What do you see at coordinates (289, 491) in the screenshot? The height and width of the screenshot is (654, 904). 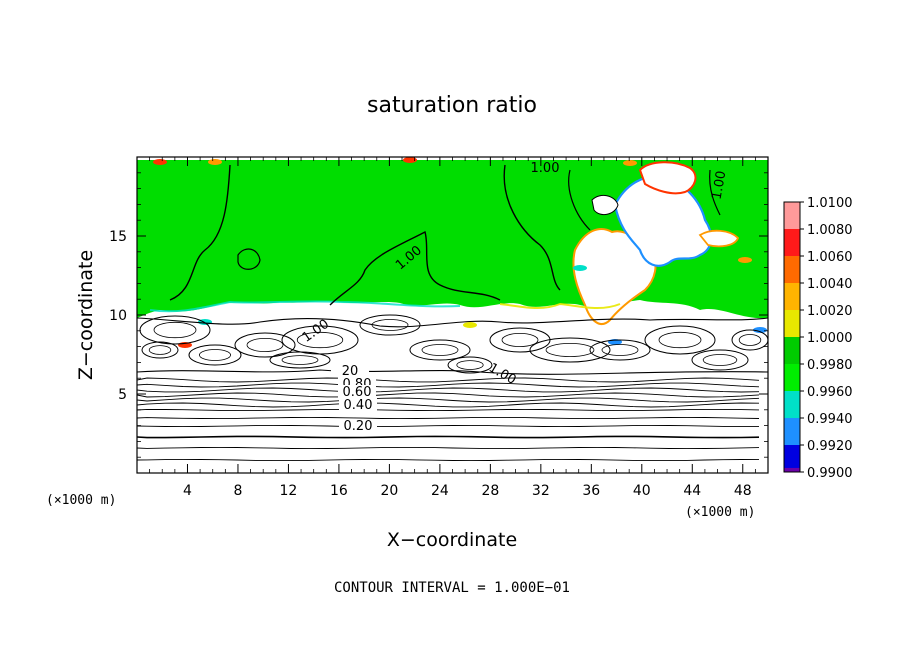 I see `x-tick-label: 12` at bounding box center [289, 491].